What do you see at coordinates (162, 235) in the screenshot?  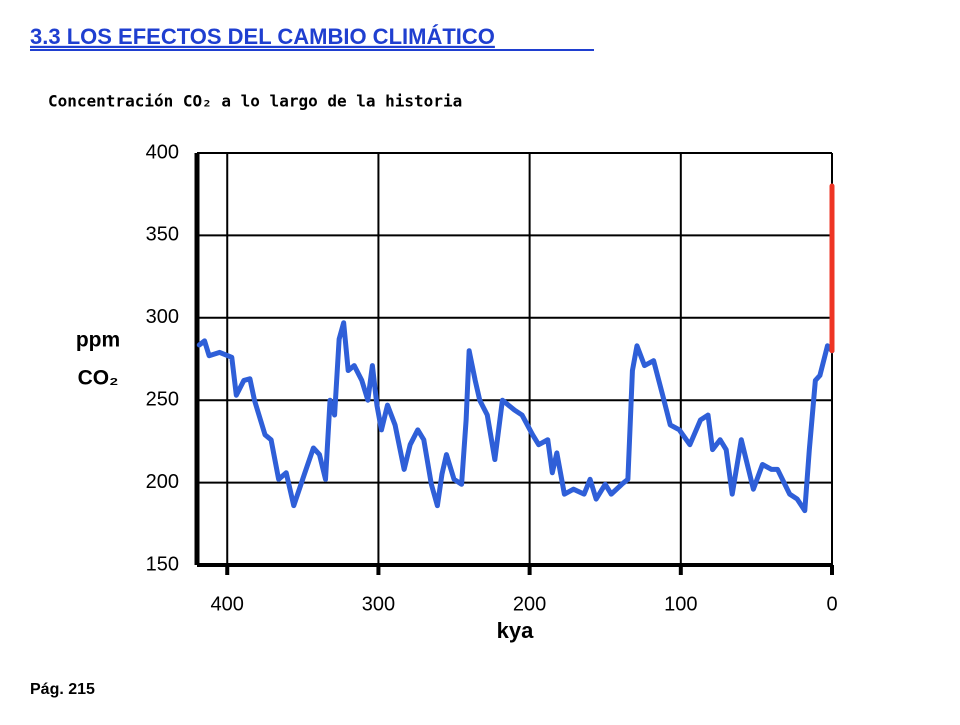 I see `y-tick-label: 350` at bounding box center [162, 235].